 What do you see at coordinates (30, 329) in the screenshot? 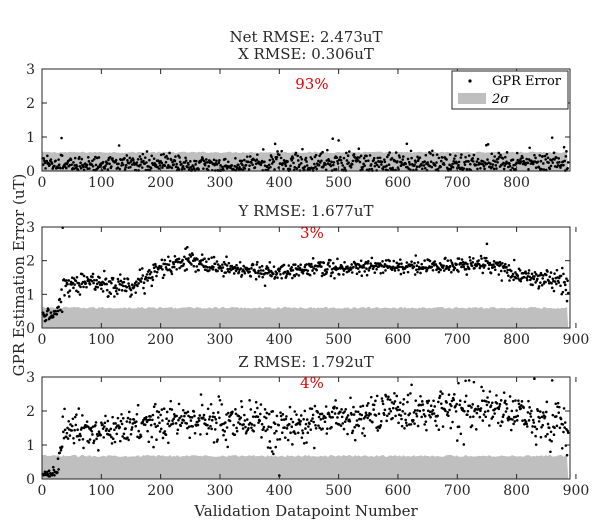
I see `y-tick-label: 0` at bounding box center [30, 329].